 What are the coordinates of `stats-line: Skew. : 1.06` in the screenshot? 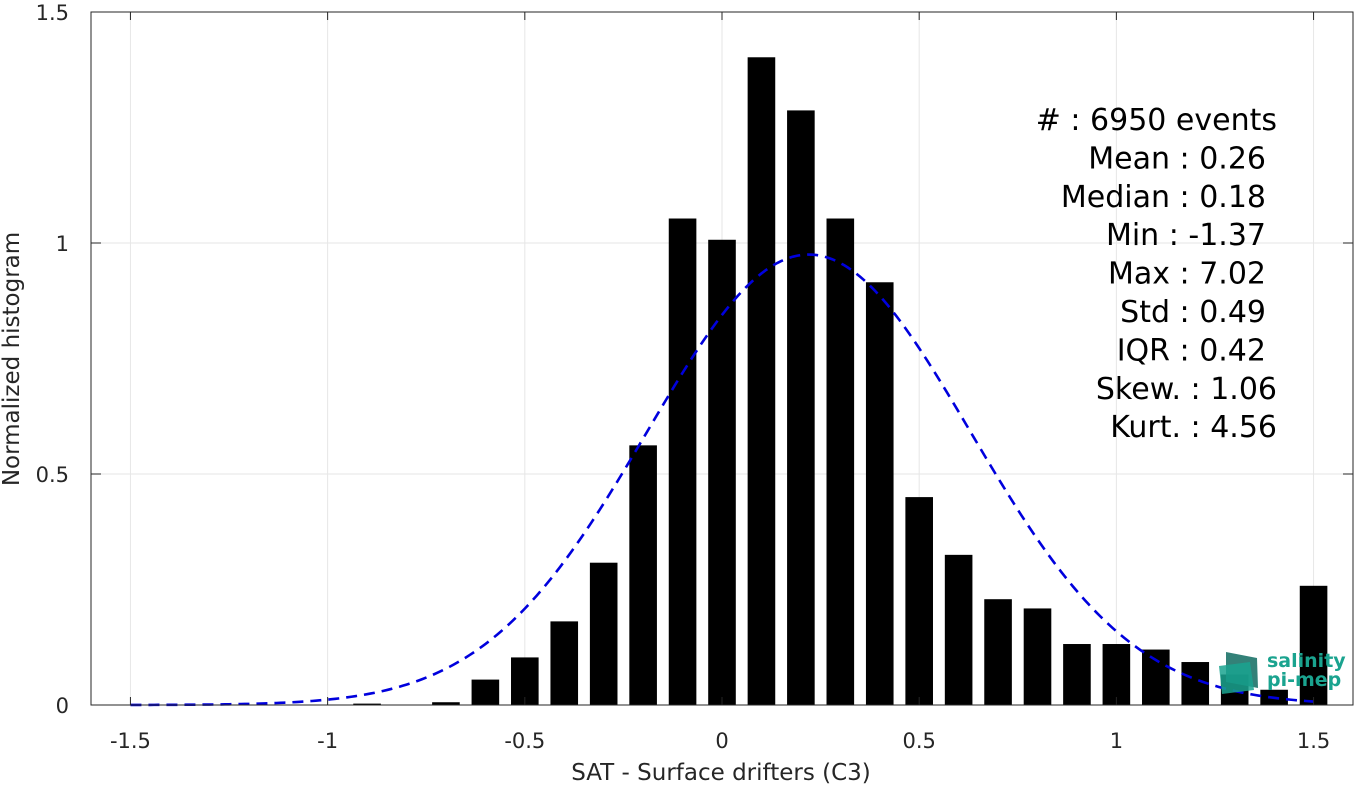 It's located at (1186, 389).